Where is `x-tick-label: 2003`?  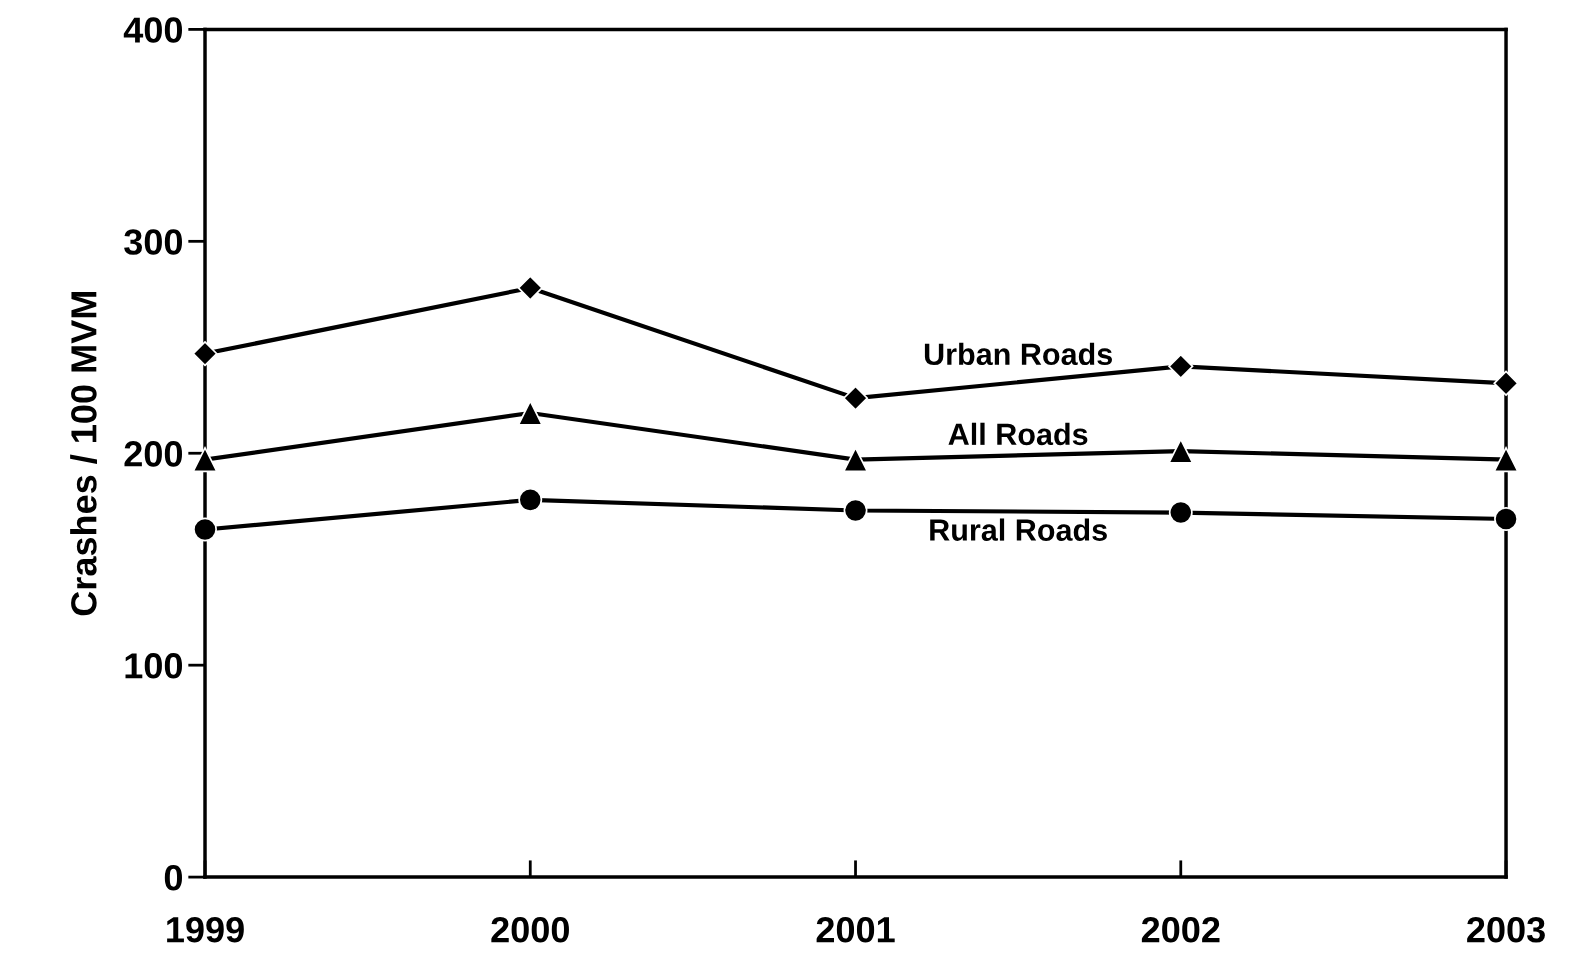
x-tick-label: 2003 is located at coordinates (1506, 929).